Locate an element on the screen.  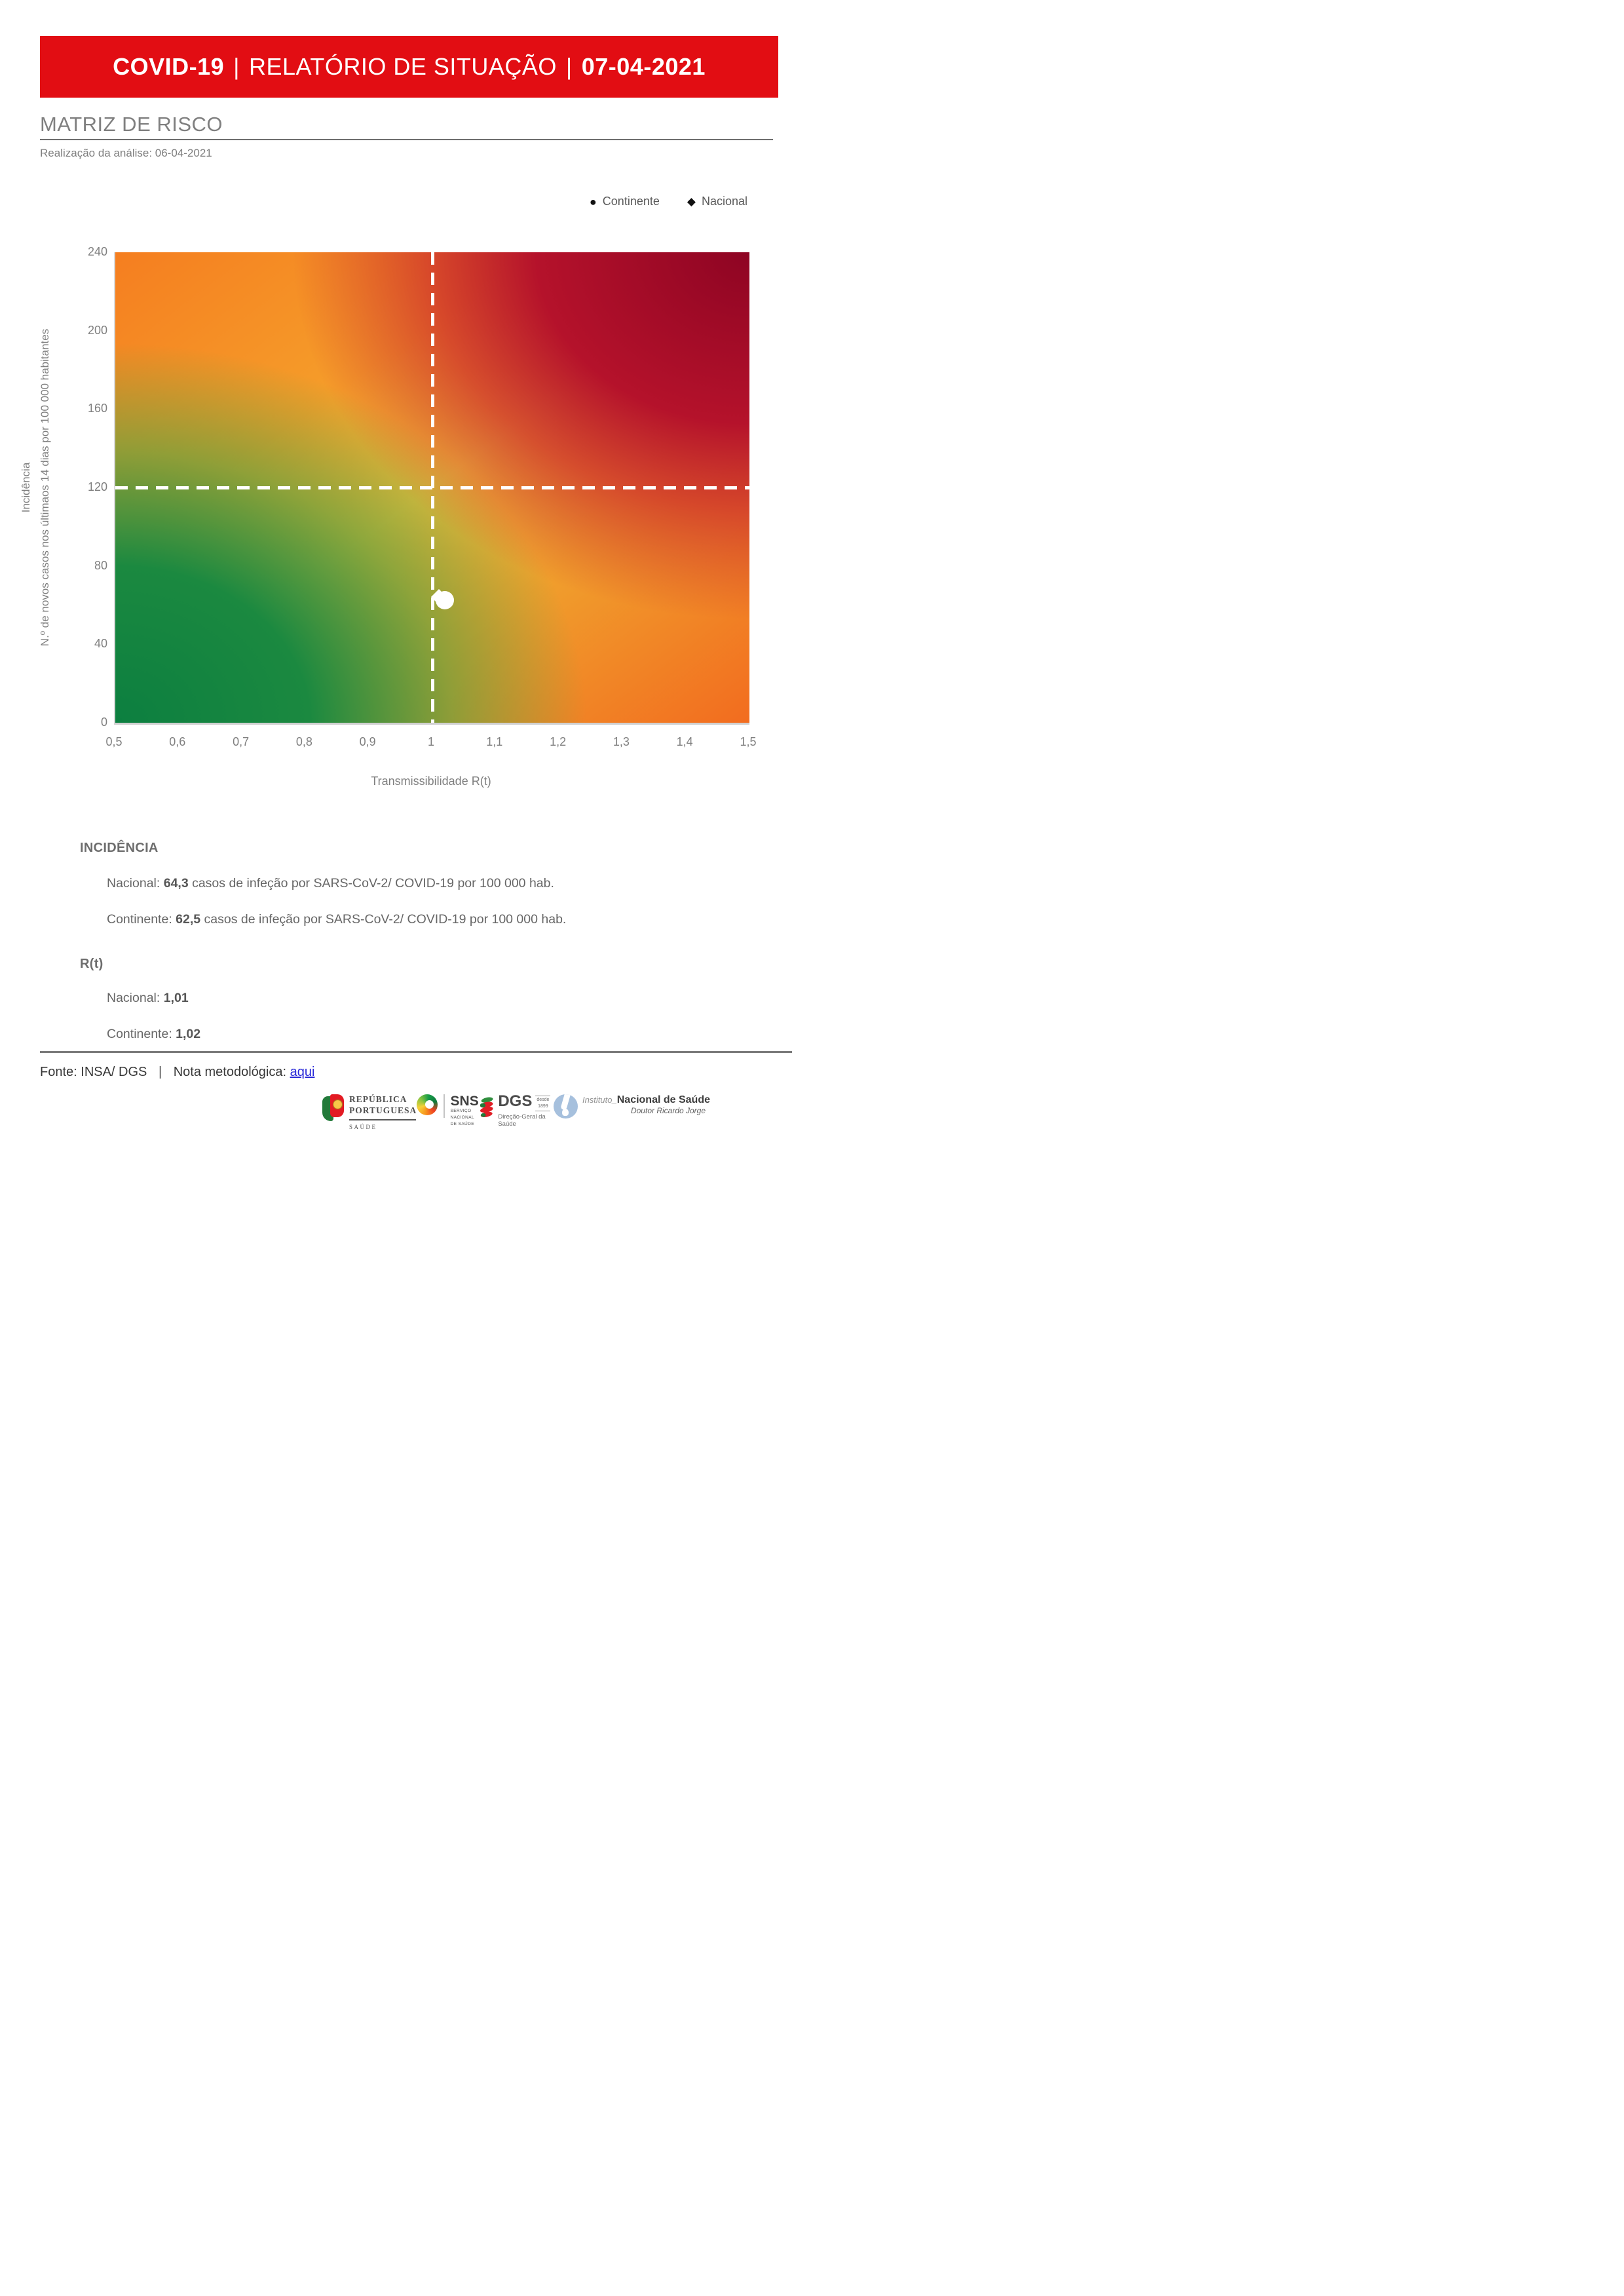
y-tick-label: 200 is located at coordinates (97, 330).